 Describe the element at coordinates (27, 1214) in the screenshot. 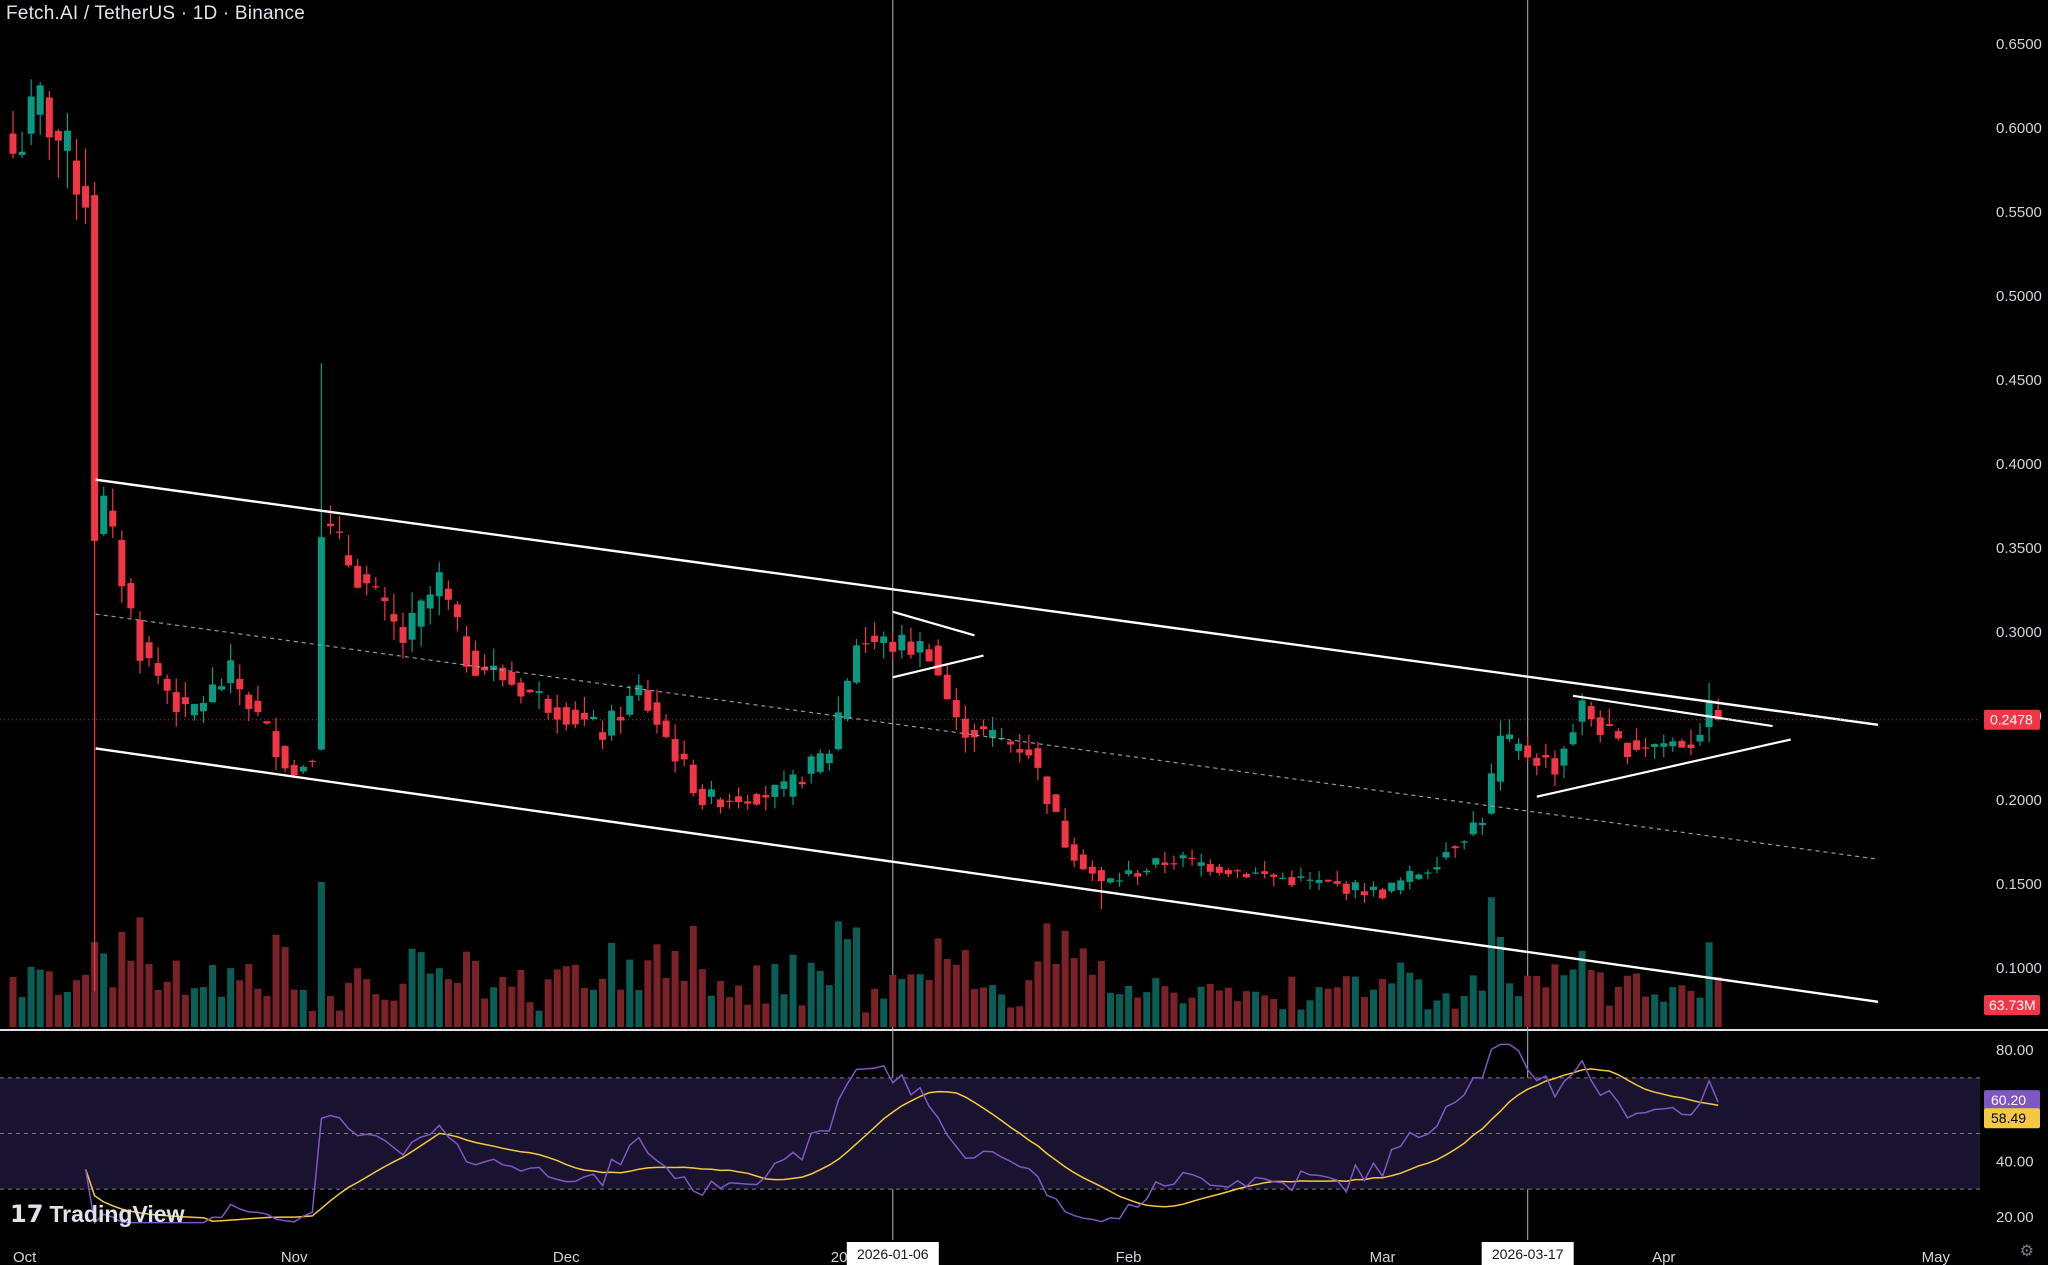

I see `tradingview-logo-icon: 17` at that location.